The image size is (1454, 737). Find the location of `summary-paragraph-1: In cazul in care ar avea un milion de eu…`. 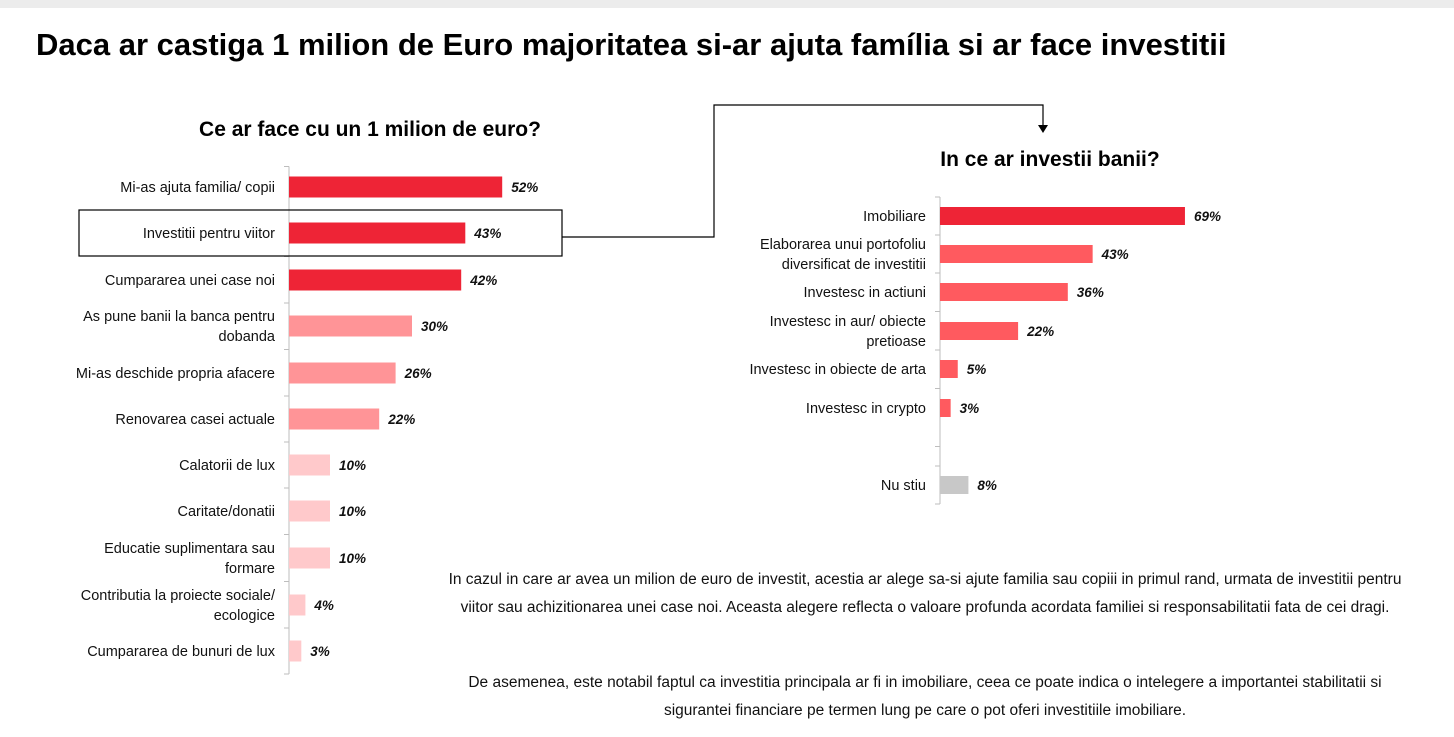

summary-paragraph-1: In cazul in care ar avea un milion de eu… is located at coordinates (925, 593).